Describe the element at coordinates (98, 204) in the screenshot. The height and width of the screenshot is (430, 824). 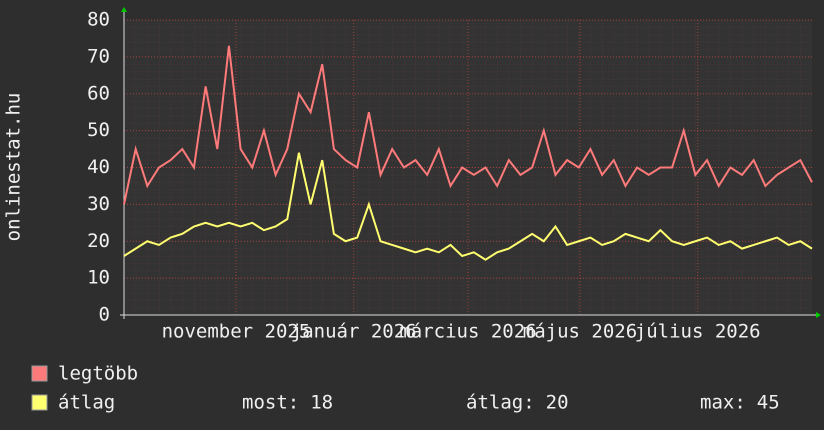
I see `y-tick-label: 30` at that location.